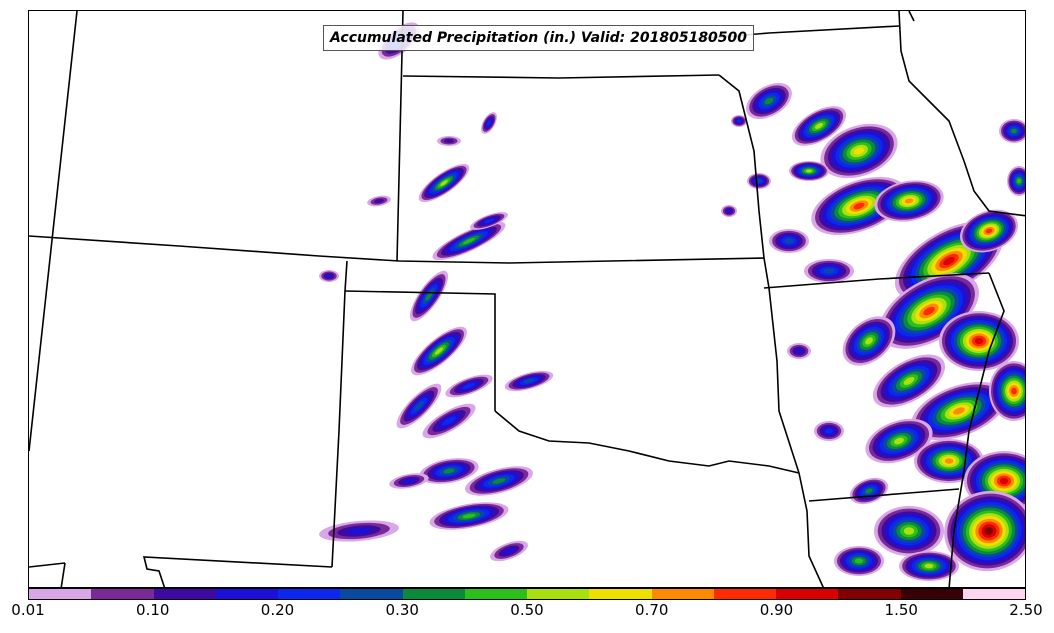  What do you see at coordinates (153, 610) in the screenshot?
I see `colorbar-tick-label: 0.10` at bounding box center [153, 610].